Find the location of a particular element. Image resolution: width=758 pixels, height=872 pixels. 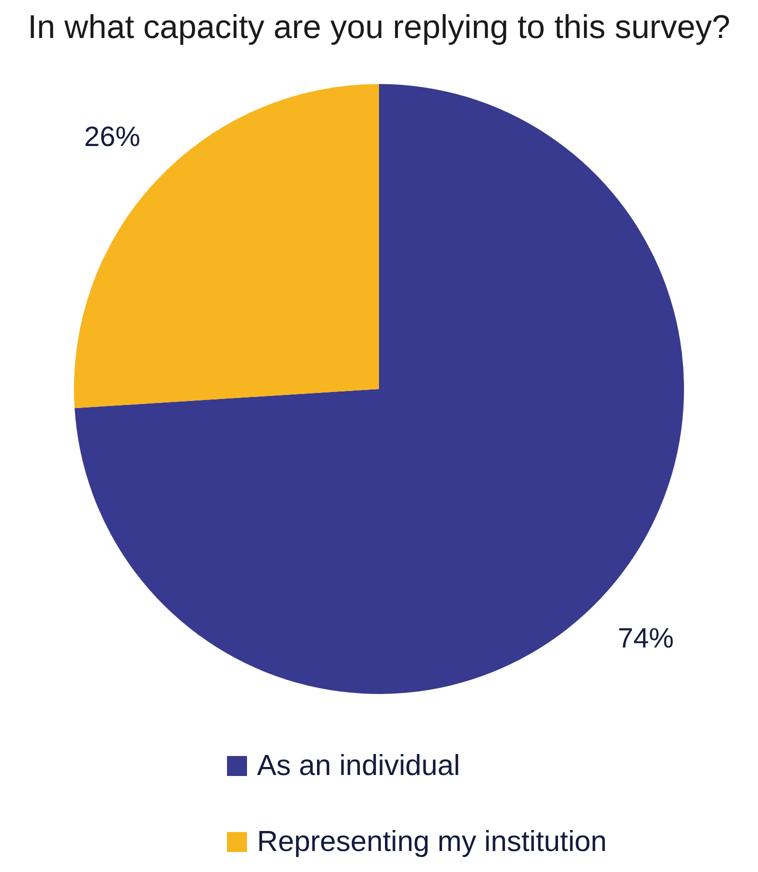

data-label: 74% is located at coordinates (646, 638).